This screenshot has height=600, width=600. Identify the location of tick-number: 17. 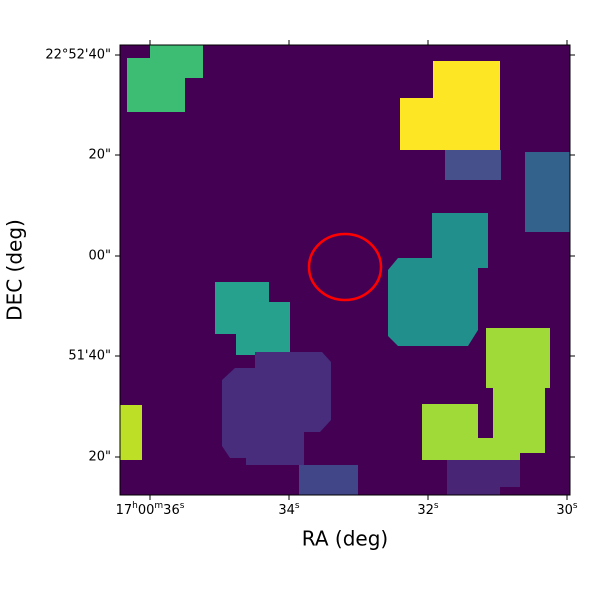
(124, 510).